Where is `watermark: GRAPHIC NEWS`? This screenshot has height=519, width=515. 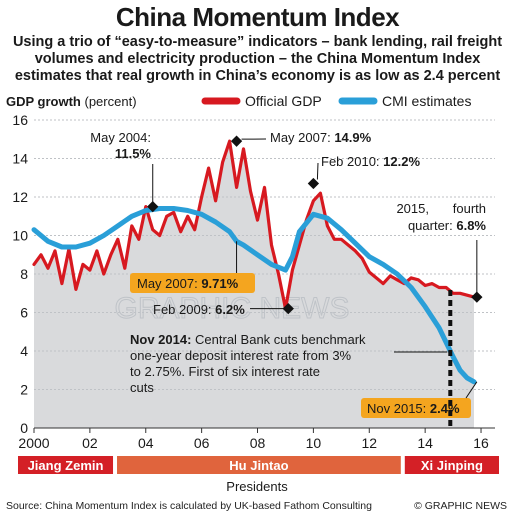 watermark: GRAPHIC NEWS is located at coordinates (232, 309).